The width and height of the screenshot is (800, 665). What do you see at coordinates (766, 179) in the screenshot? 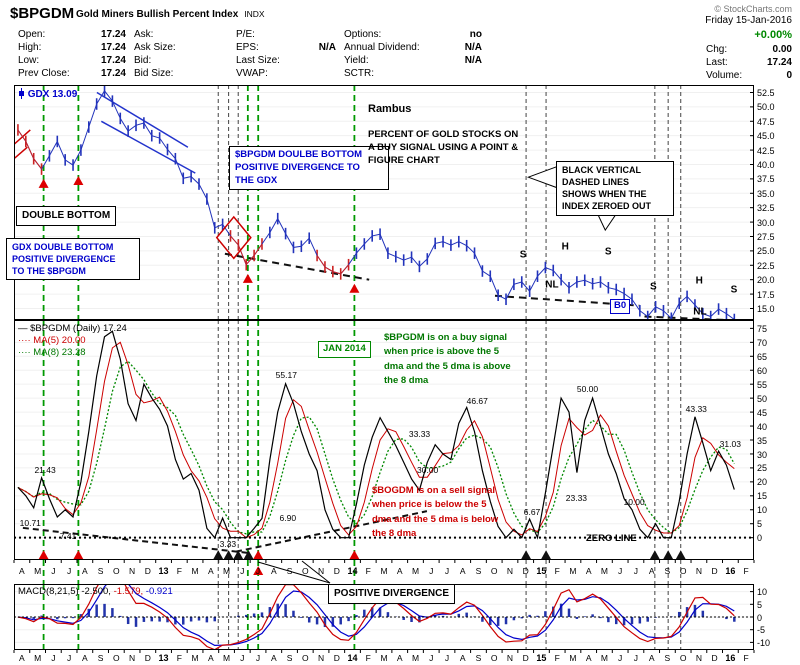
I see `y-axis-tick: 37.5` at bounding box center [766, 179].